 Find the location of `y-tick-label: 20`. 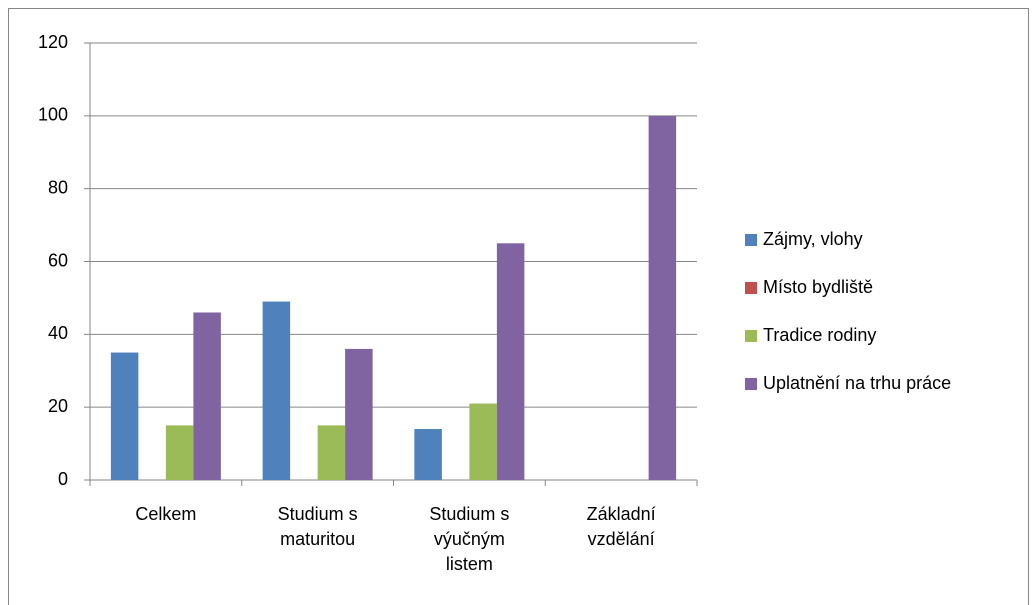

y-tick-label: 20 is located at coordinates (58, 406).